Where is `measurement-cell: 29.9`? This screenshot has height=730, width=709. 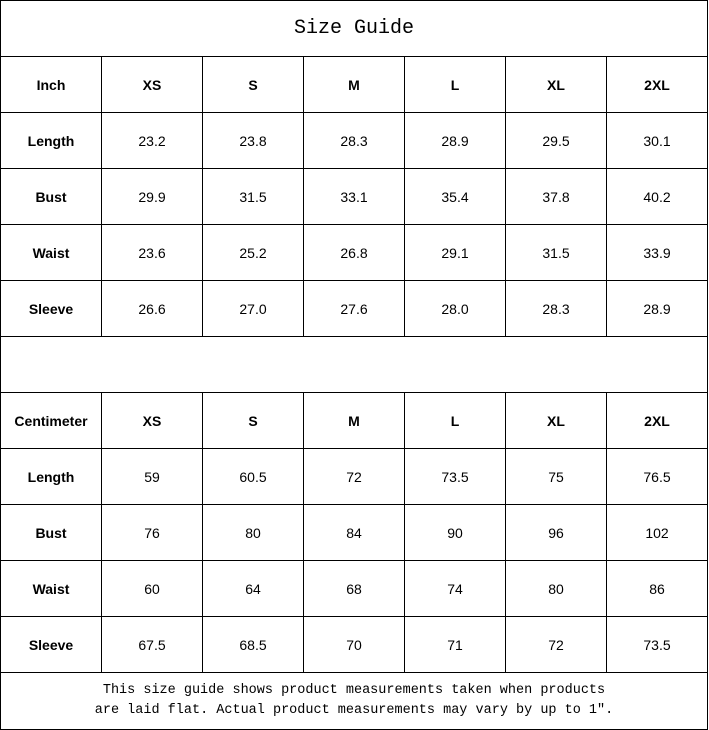
measurement-cell: 29.9 is located at coordinates (152, 196).